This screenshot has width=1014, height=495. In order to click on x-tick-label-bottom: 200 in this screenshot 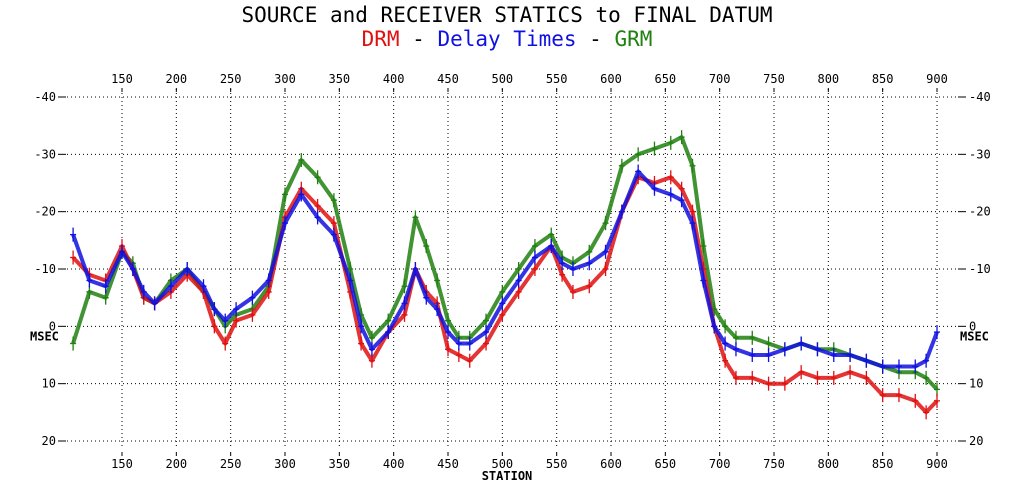, I will do `click(176, 464)`.